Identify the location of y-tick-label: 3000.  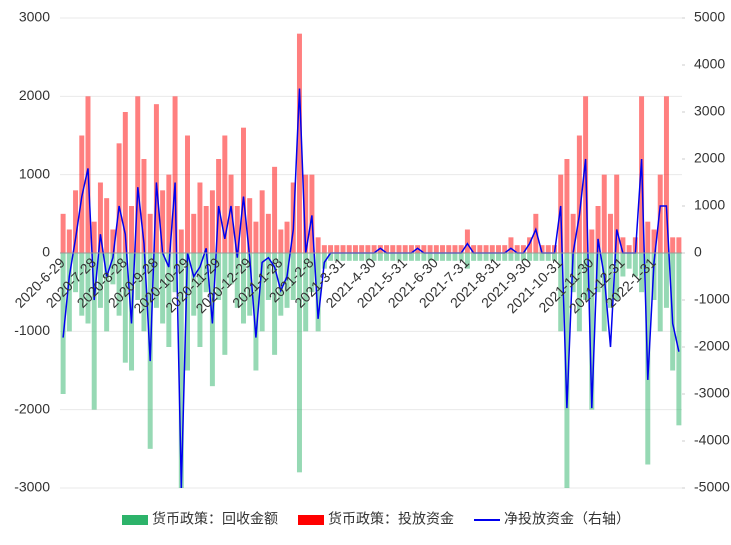
(34, 17).